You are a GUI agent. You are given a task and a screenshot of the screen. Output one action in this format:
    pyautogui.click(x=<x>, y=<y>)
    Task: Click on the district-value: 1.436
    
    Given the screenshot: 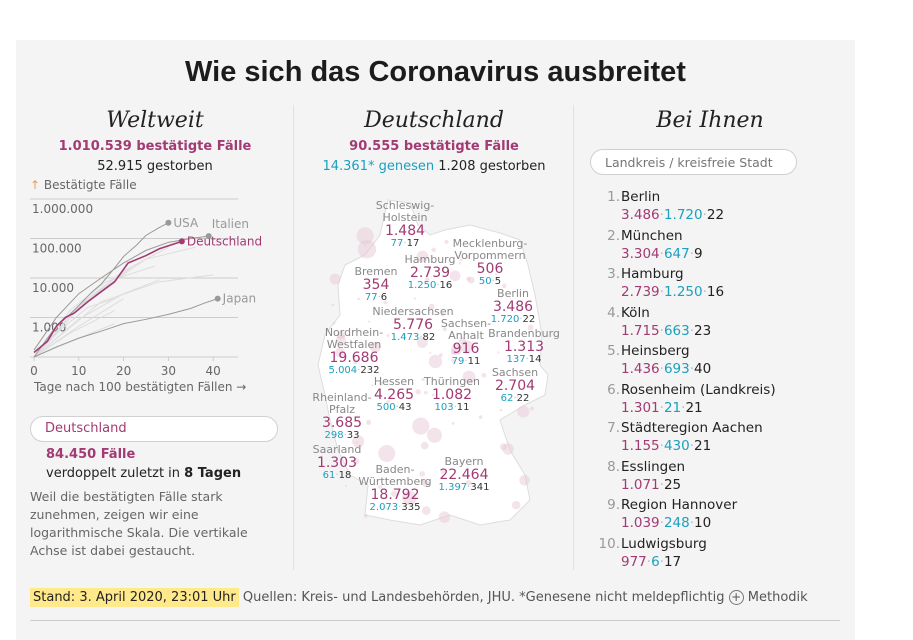 What is the action you would take?
    pyautogui.click(x=640, y=369)
    